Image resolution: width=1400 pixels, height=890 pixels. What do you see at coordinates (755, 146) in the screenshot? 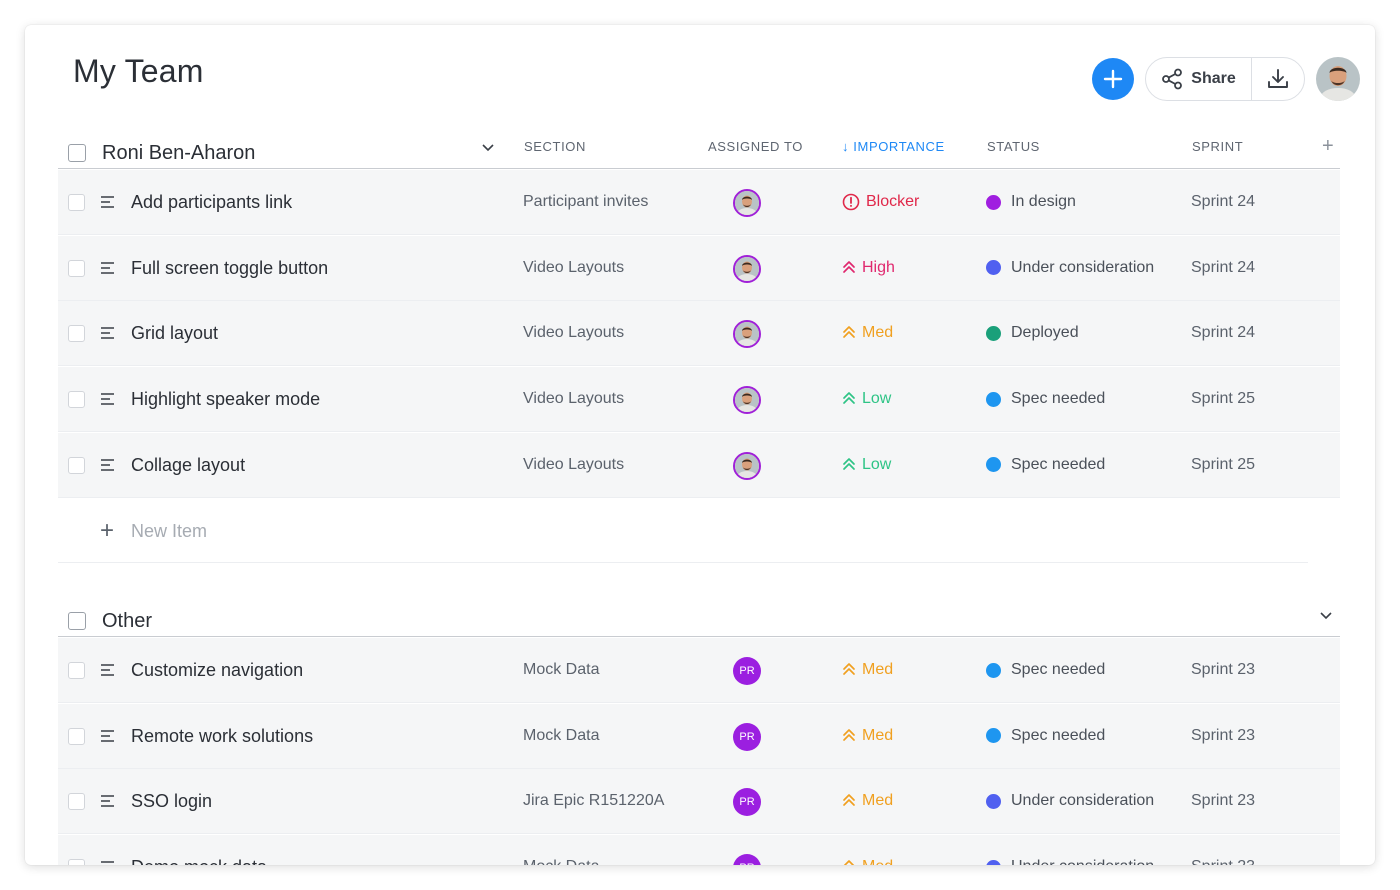
I see `column-header-assigned: ASSIGNED TO` at bounding box center [755, 146].